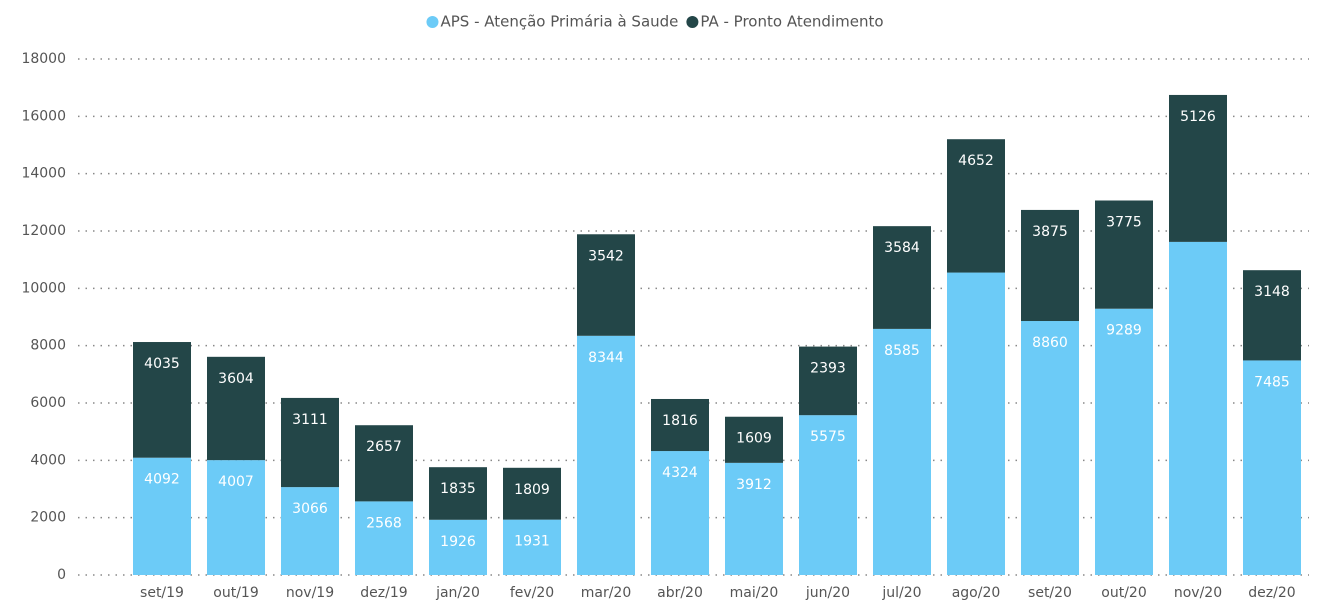  What do you see at coordinates (791, 22) in the screenshot?
I see `legend-label: PA - Pronto Atendimento` at bounding box center [791, 22].